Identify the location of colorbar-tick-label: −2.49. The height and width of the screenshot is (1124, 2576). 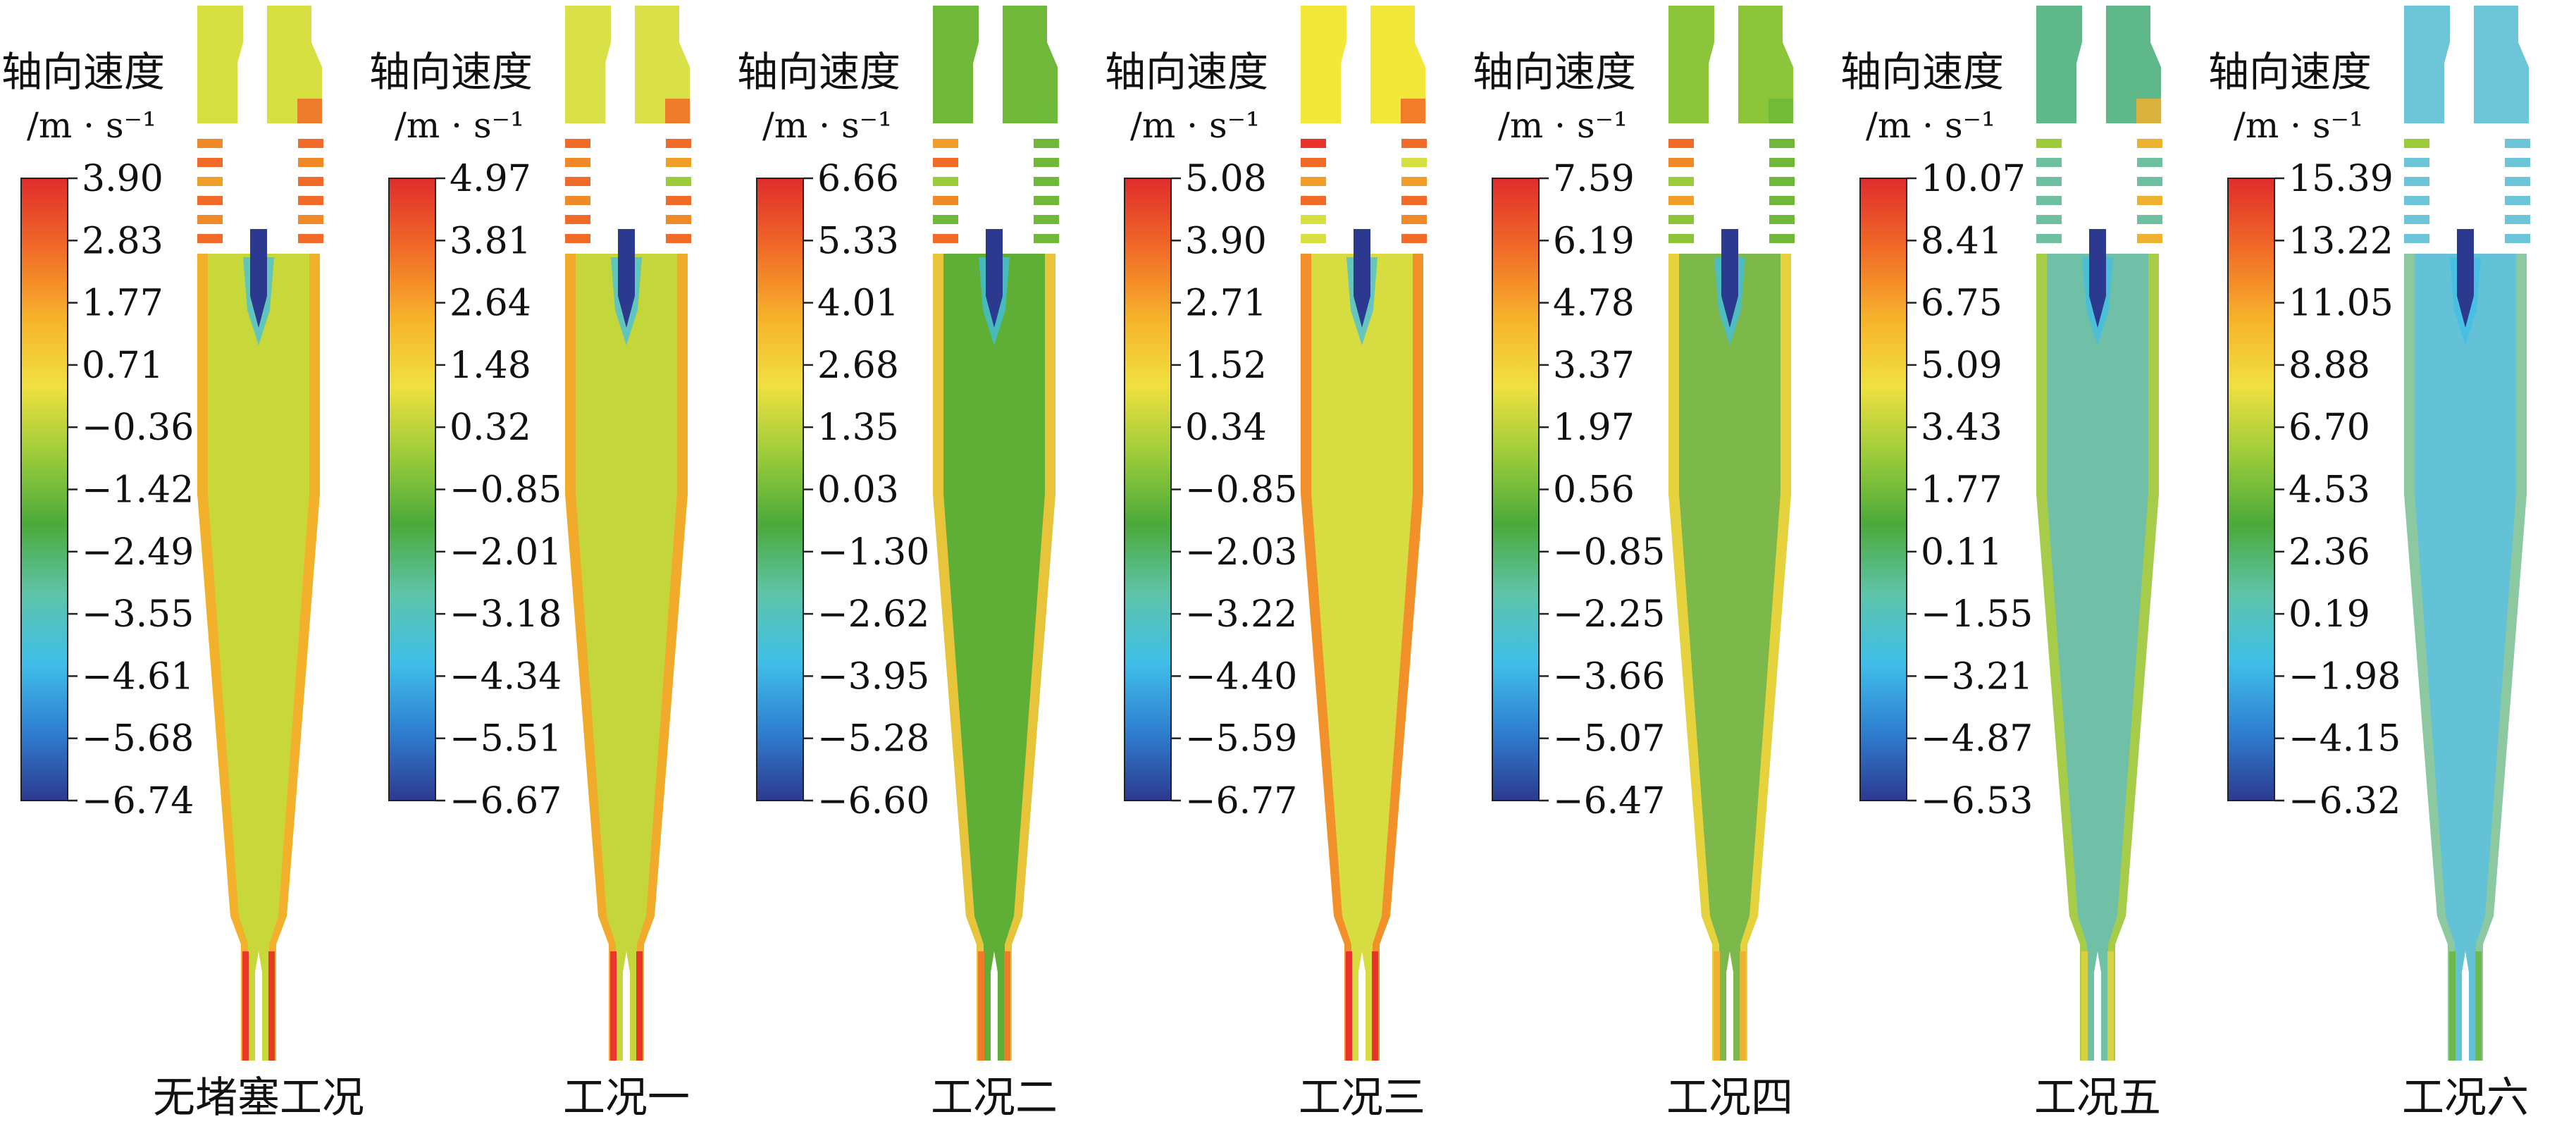
(138, 552).